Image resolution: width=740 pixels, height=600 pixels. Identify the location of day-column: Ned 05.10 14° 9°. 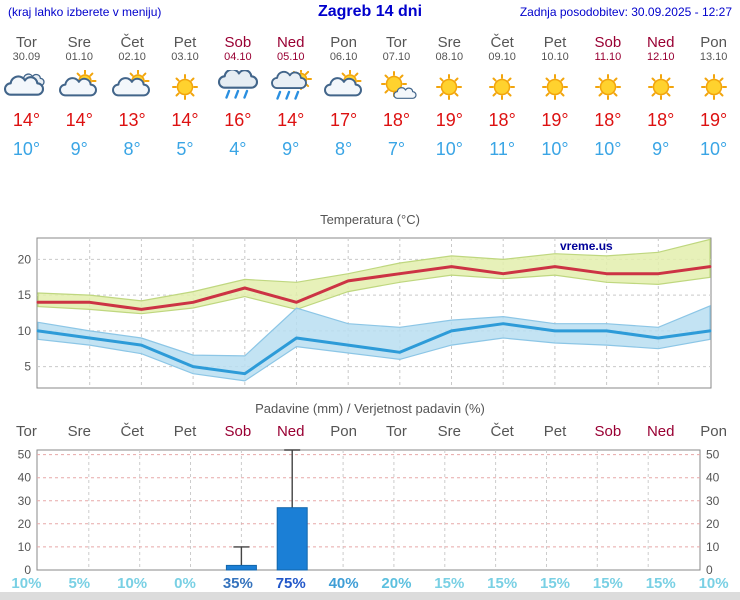
(290, 95).